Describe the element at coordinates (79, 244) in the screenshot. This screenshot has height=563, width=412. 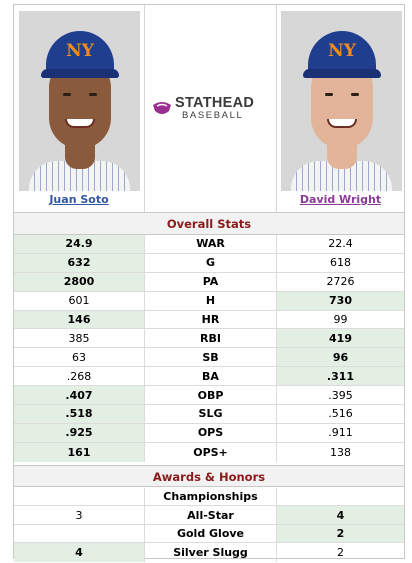
I see `left-value: 24.9` at that location.